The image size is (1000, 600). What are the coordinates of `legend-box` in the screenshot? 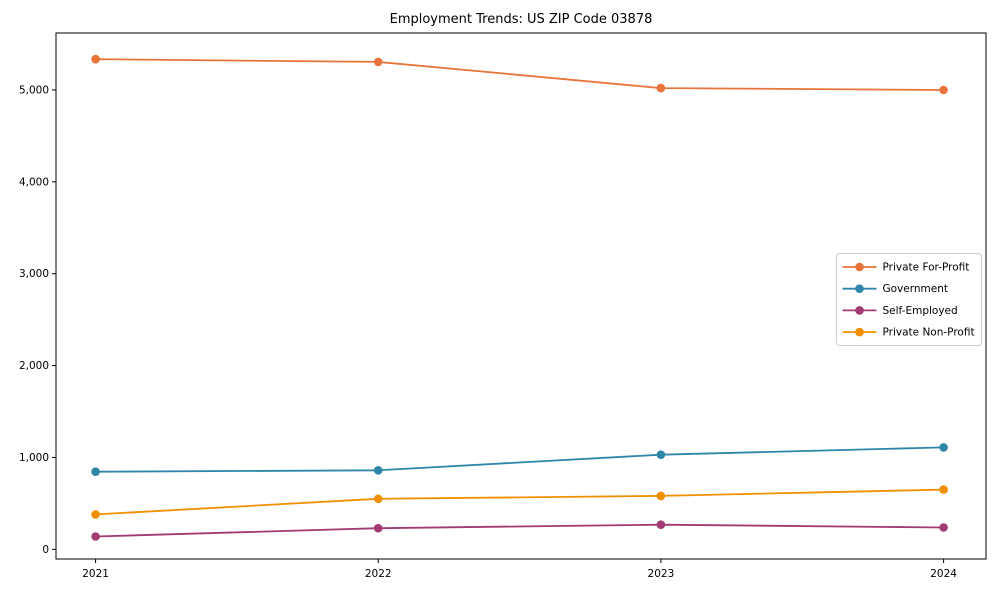 It's located at (909, 299).